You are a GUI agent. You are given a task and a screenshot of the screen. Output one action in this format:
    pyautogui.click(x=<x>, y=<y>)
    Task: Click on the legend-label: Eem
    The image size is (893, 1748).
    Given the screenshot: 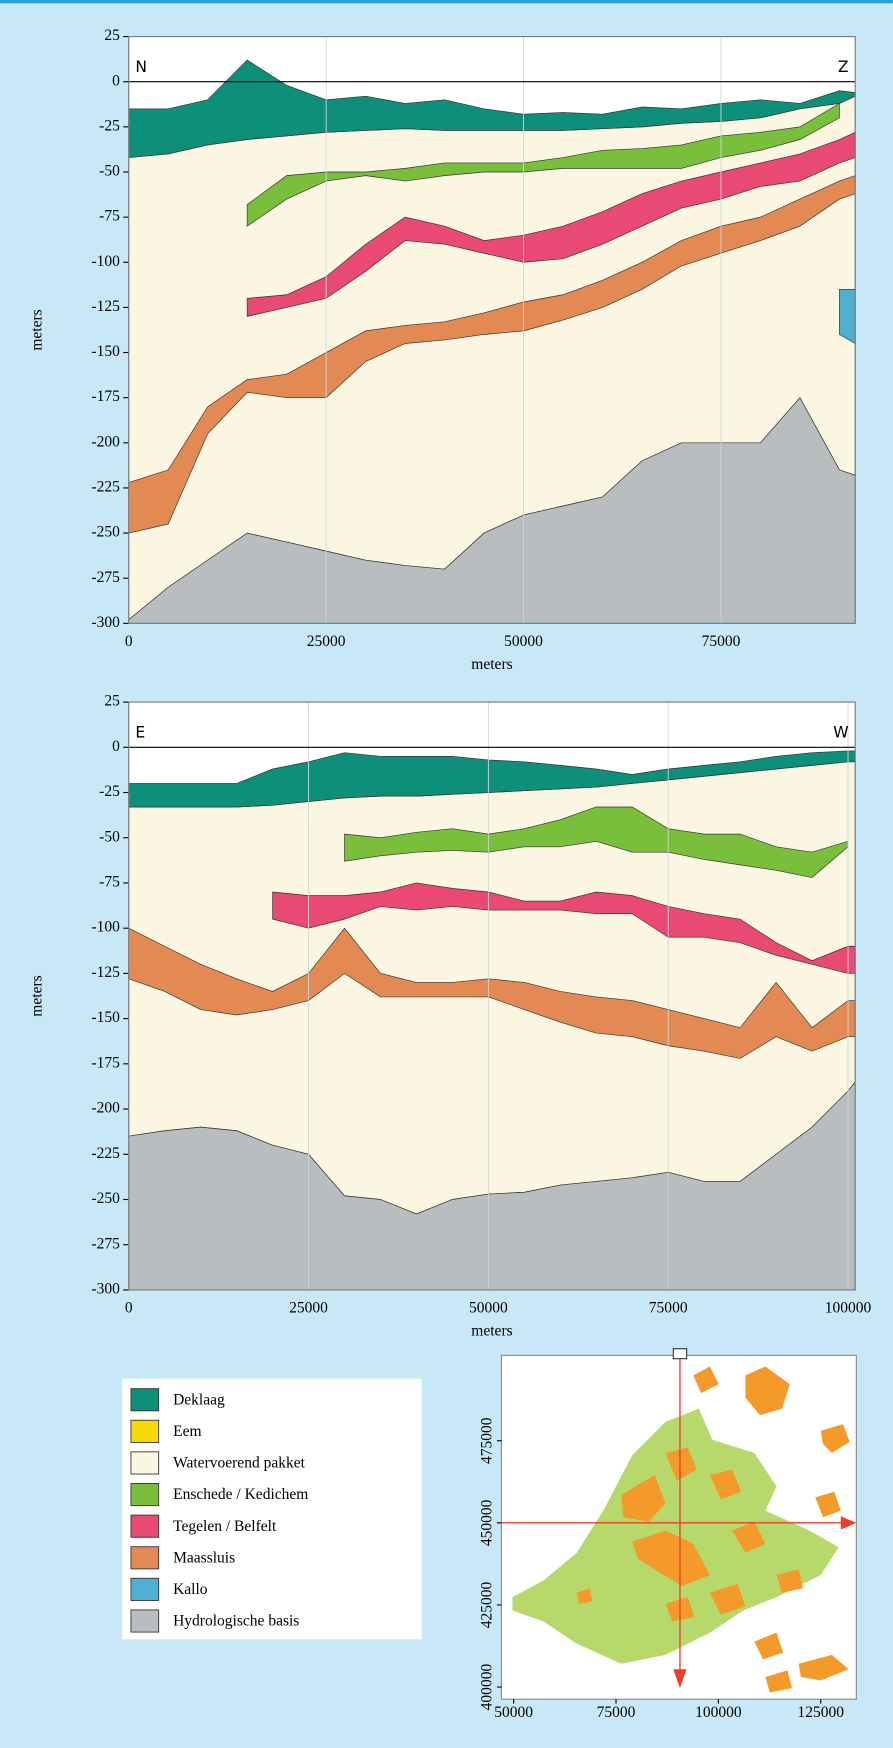 What is the action you would take?
    pyautogui.click(x=187, y=1431)
    